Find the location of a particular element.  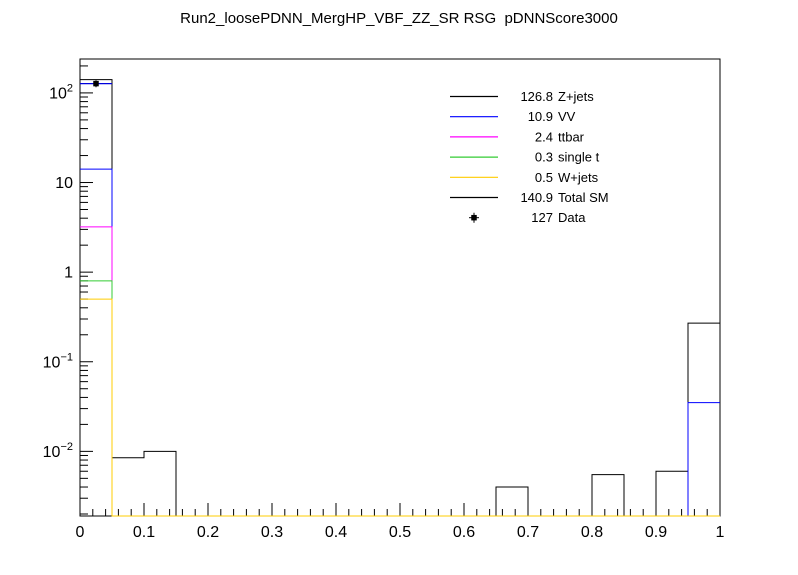

data-marker is located at coordinates (96, 83).